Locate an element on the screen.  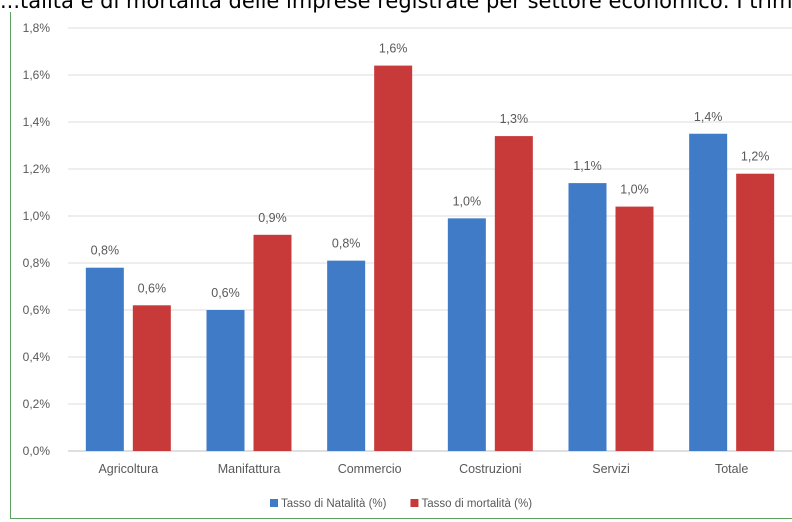
x-category-label: Totale is located at coordinates (731, 469).